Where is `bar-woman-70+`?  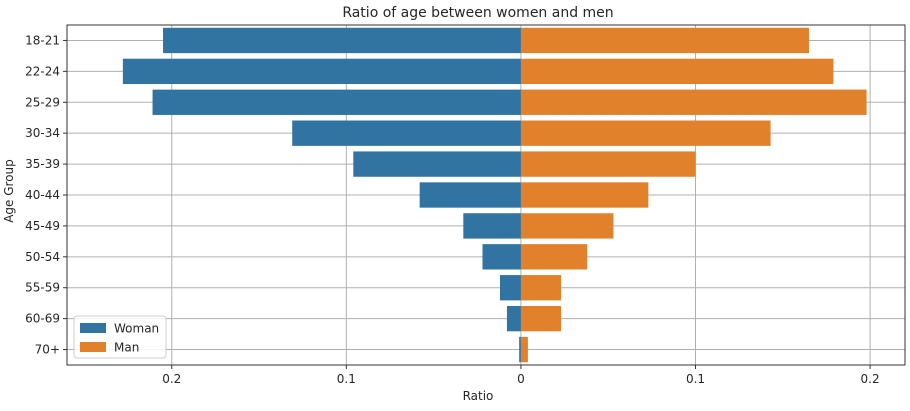
bar-woman-70+ is located at coordinates (520, 349).